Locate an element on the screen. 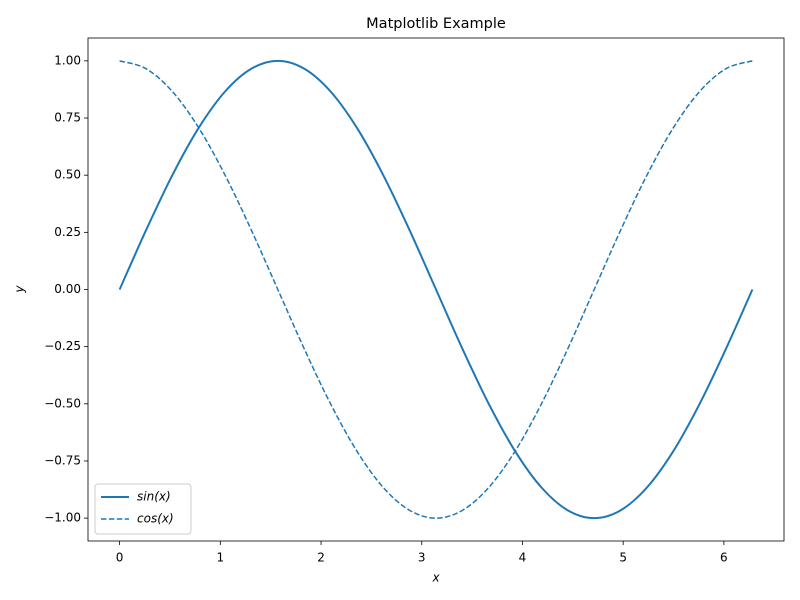 The width and height of the screenshot is (800, 600). legend-label: cos(x) is located at coordinates (155, 519).